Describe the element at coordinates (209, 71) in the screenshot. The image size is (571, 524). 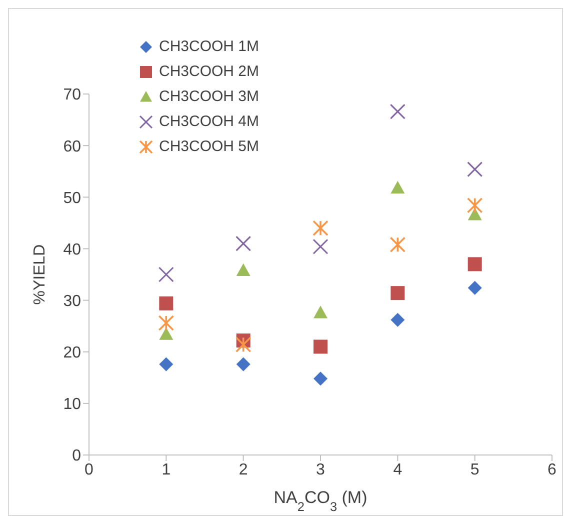
I see `legend-label: CH3COOH 2M` at that location.